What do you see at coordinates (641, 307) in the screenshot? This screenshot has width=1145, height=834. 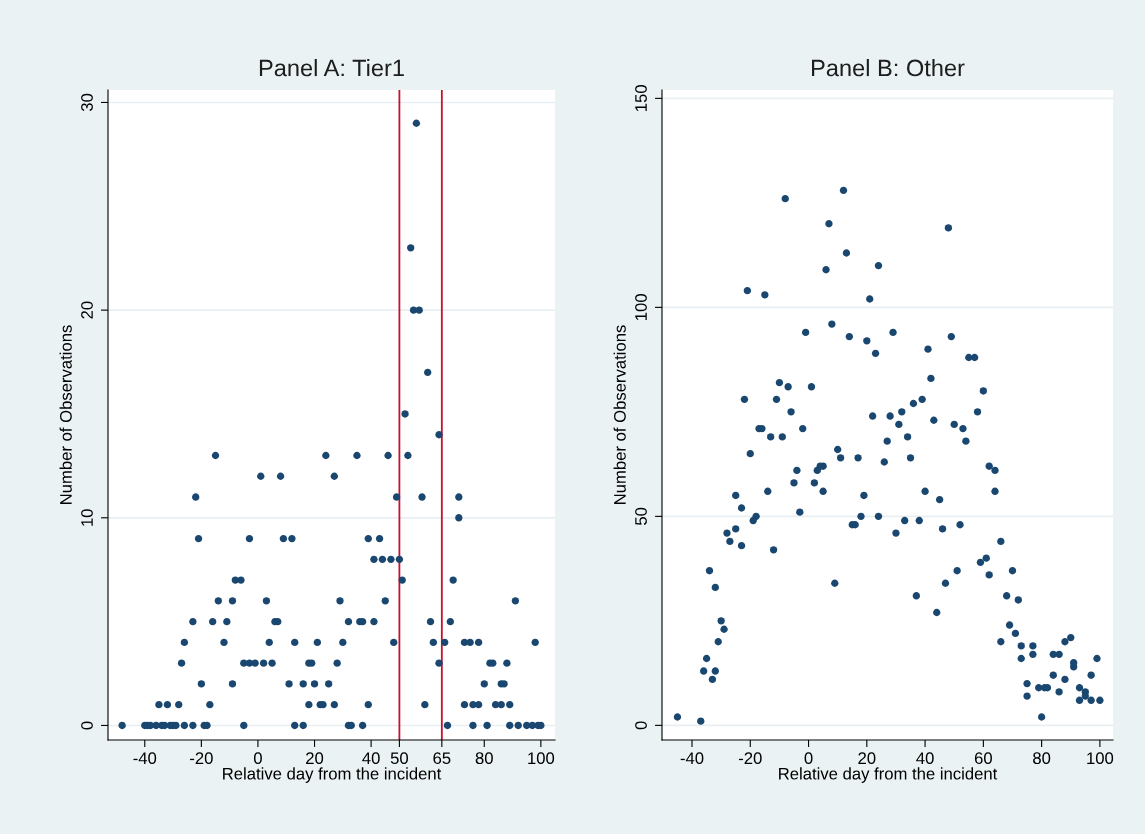 I see `y-tick-label: 100` at bounding box center [641, 307].